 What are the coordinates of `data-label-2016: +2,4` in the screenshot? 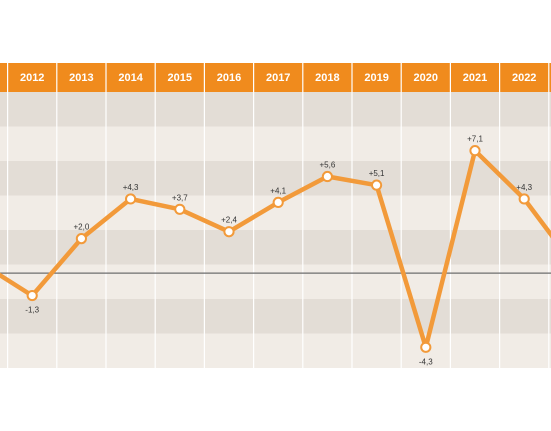 It's located at (229, 220).